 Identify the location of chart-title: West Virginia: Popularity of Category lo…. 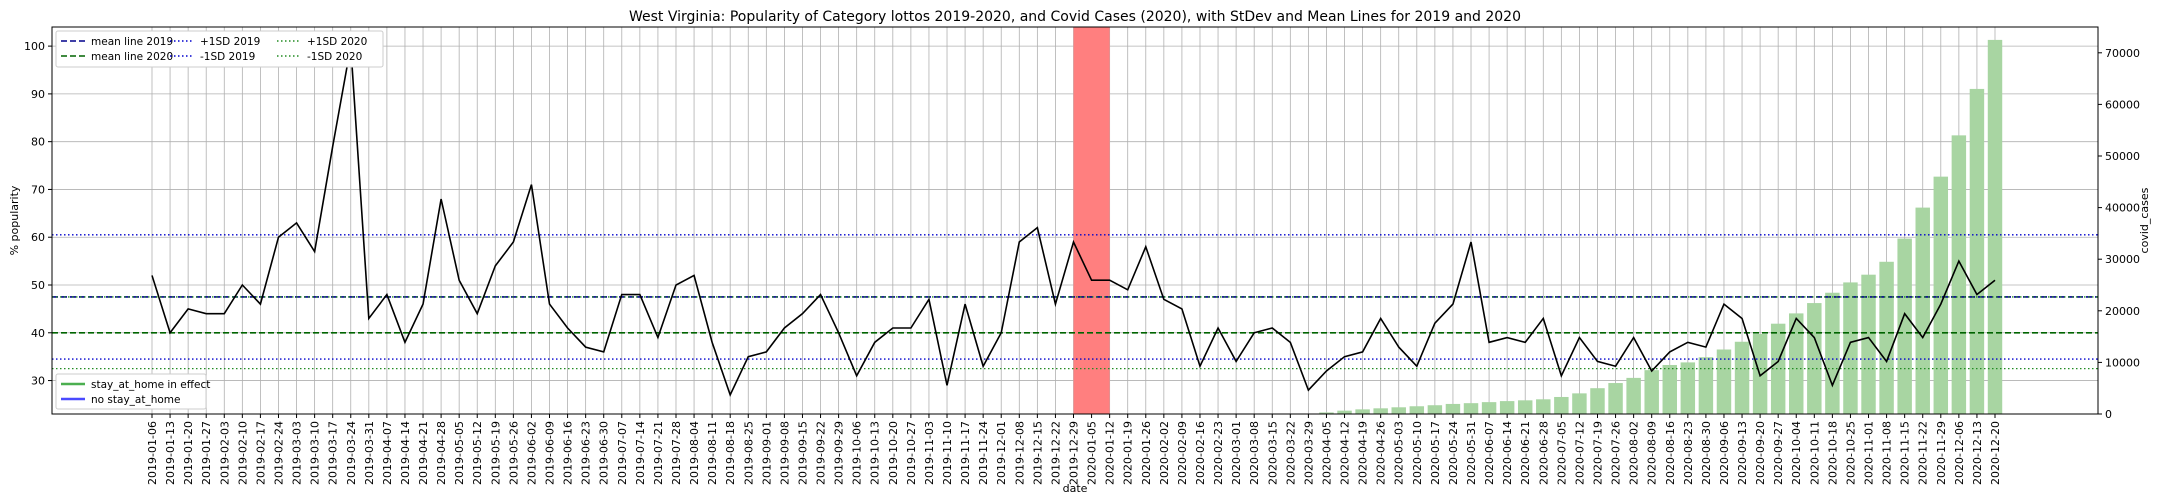
(1075, 17).